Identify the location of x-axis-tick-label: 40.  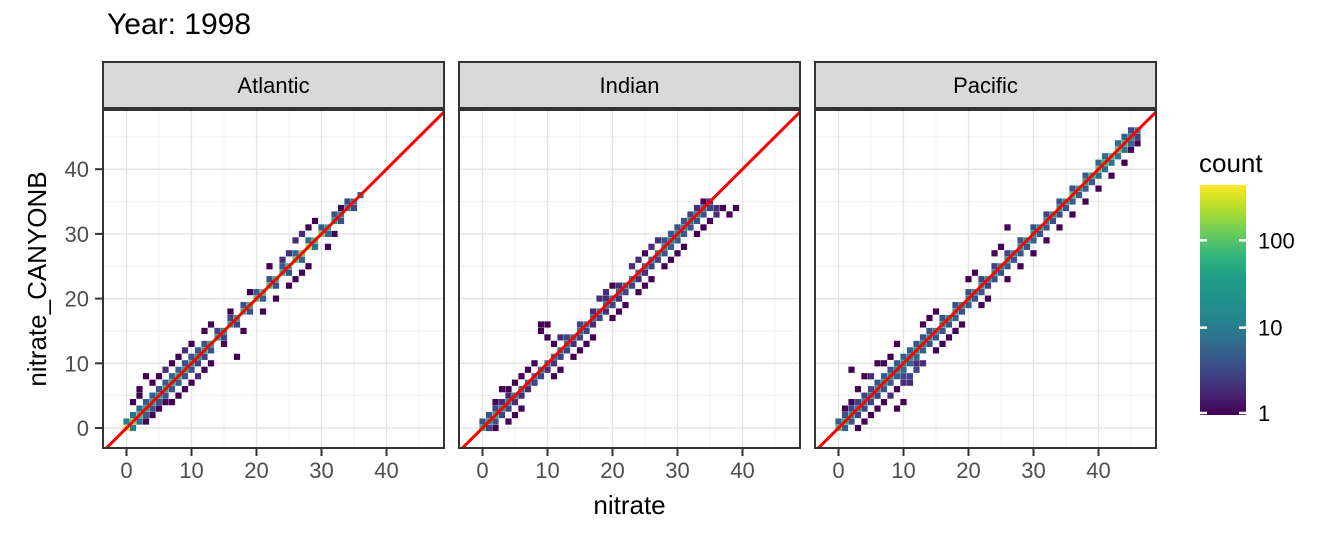
(386, 470).